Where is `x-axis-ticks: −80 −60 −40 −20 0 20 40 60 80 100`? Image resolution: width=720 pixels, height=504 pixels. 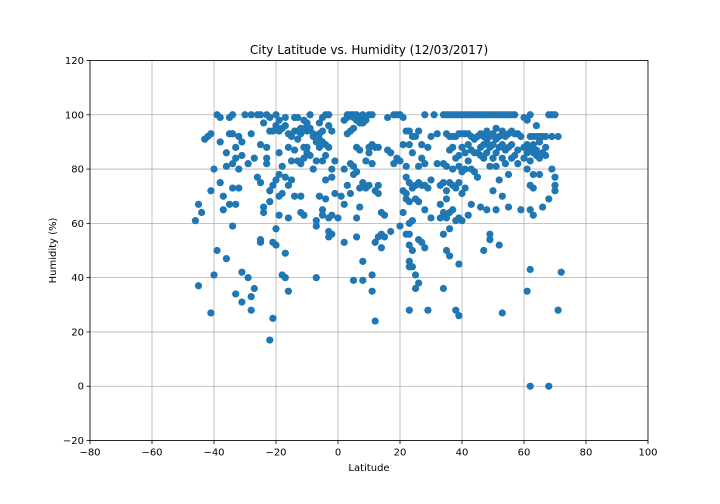
x-axis-ticks: −80 −60 −40 −20 0 20 40 60 80 100 is located at coordinates (368, 449).